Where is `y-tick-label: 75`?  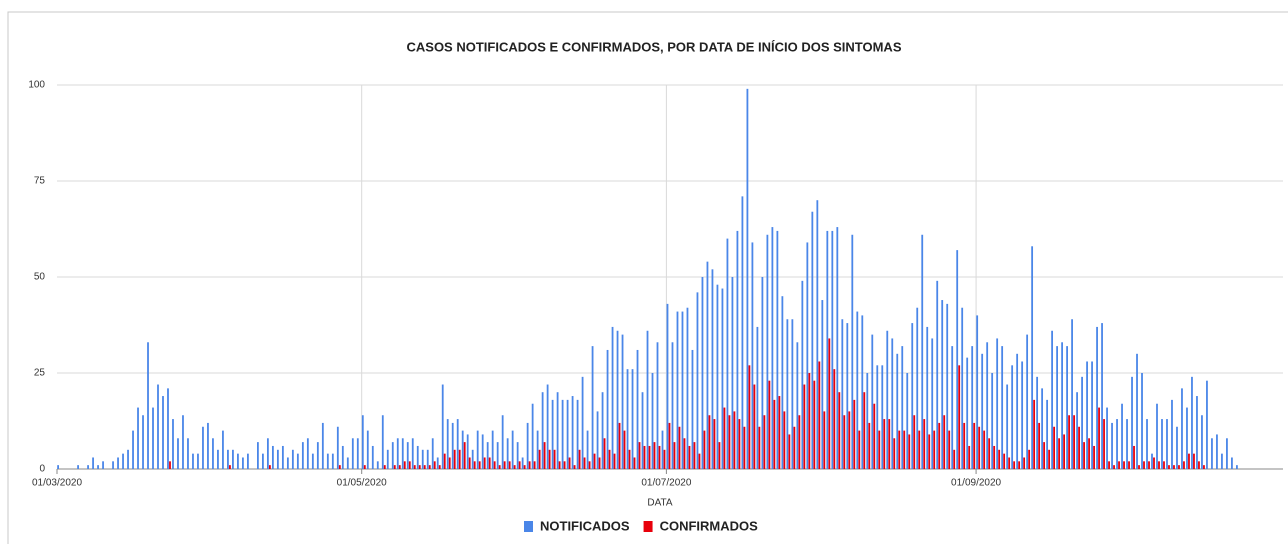 y-tick-label: 75 is located at coordinates (40, 181).